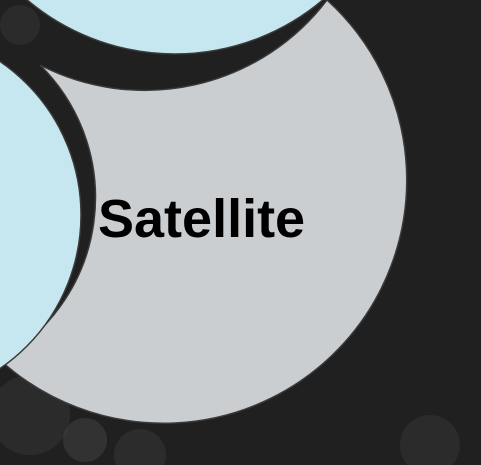  Describe the element at coordinates (201, 219) in the screenshot. I see `satellite-label: Satellite` at that location.